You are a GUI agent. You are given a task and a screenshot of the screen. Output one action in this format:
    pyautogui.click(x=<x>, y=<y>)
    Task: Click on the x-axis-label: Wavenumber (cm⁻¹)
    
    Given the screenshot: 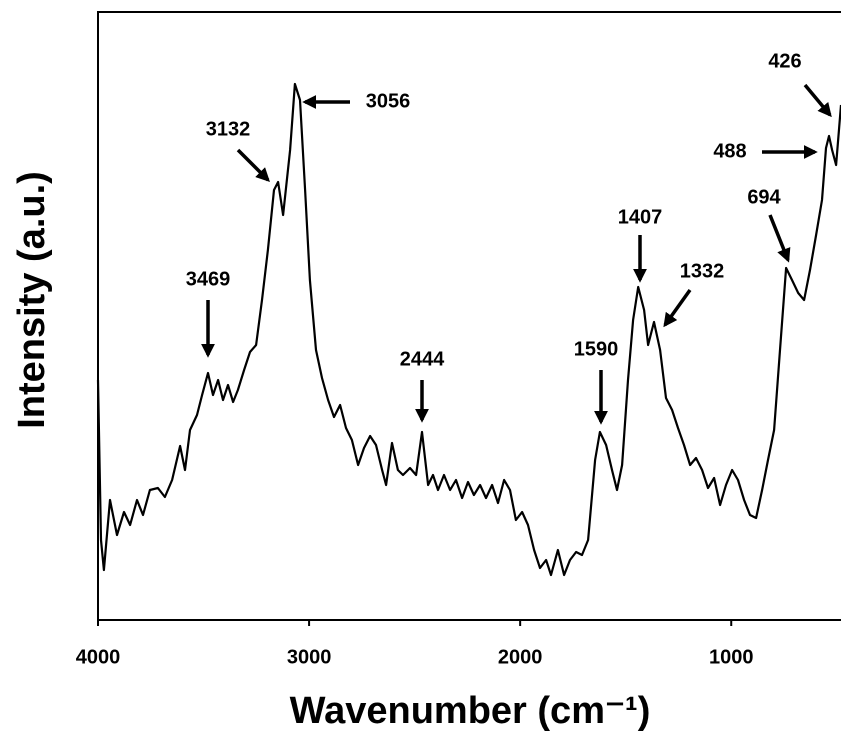 What is the action you would take?
    pyautogui.click(x=470, y=711)
    